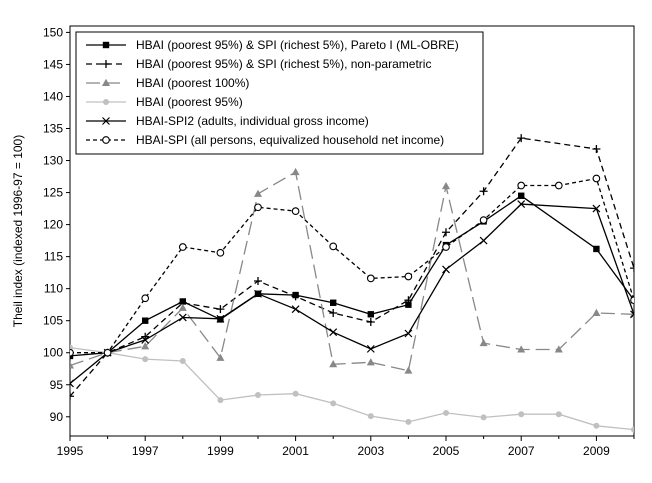  I want to click on x-tick-label: 1995, so click(70, 451).